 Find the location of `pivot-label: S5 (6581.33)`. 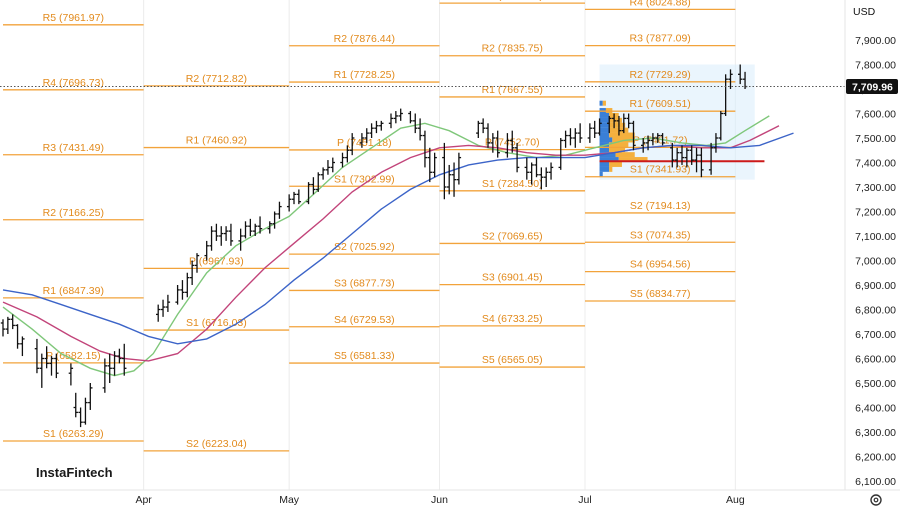

pivot-label: S5 (6581.33) is located at coordinates (364, 356).